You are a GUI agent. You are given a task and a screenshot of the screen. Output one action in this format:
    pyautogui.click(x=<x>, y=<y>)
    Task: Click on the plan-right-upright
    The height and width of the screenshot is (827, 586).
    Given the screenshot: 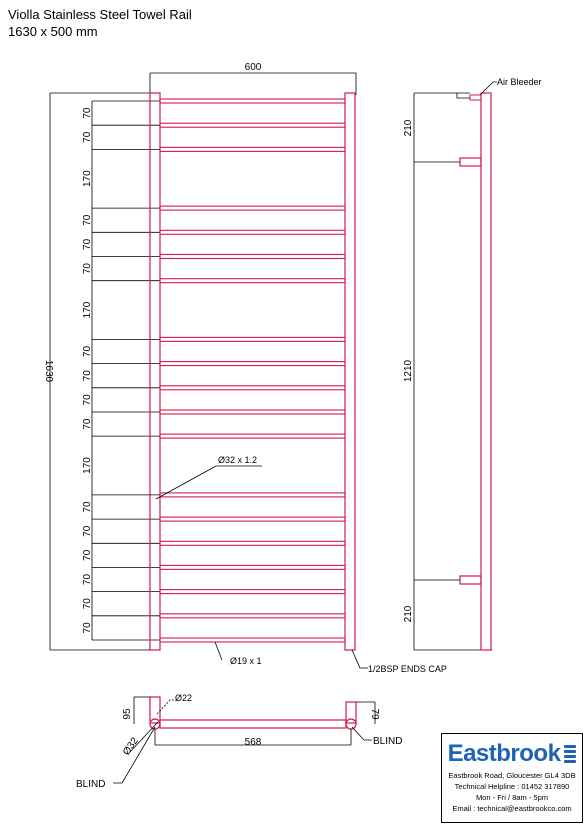 What is the action you would take?
    pyautogui.click(x=351, y=724)
    